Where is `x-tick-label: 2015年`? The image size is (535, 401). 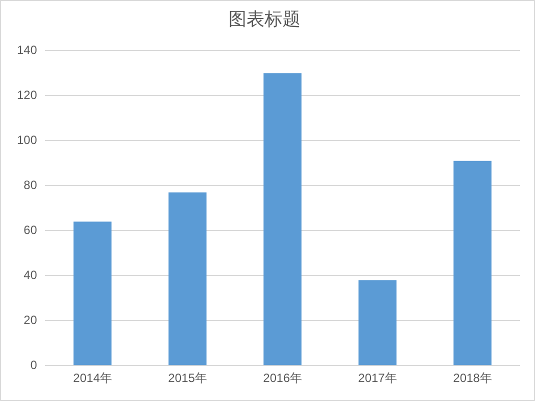
x-tick-label: 2015年 is located at coordinates (187, 378).